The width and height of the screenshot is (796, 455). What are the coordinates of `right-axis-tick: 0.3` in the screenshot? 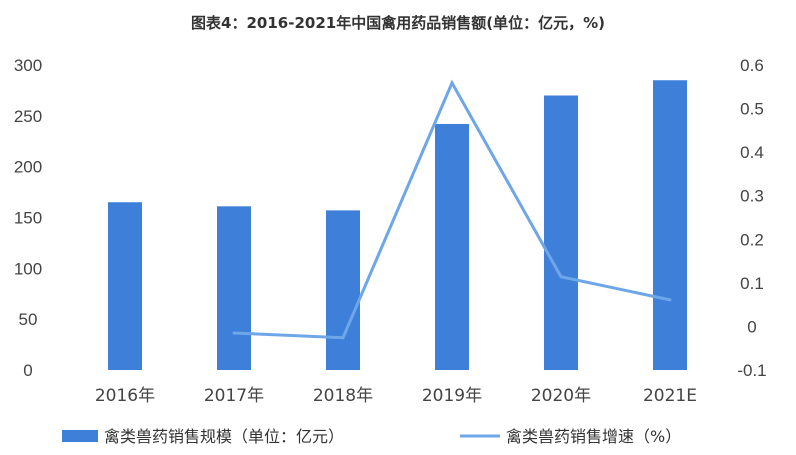 It's located at (752, 196).